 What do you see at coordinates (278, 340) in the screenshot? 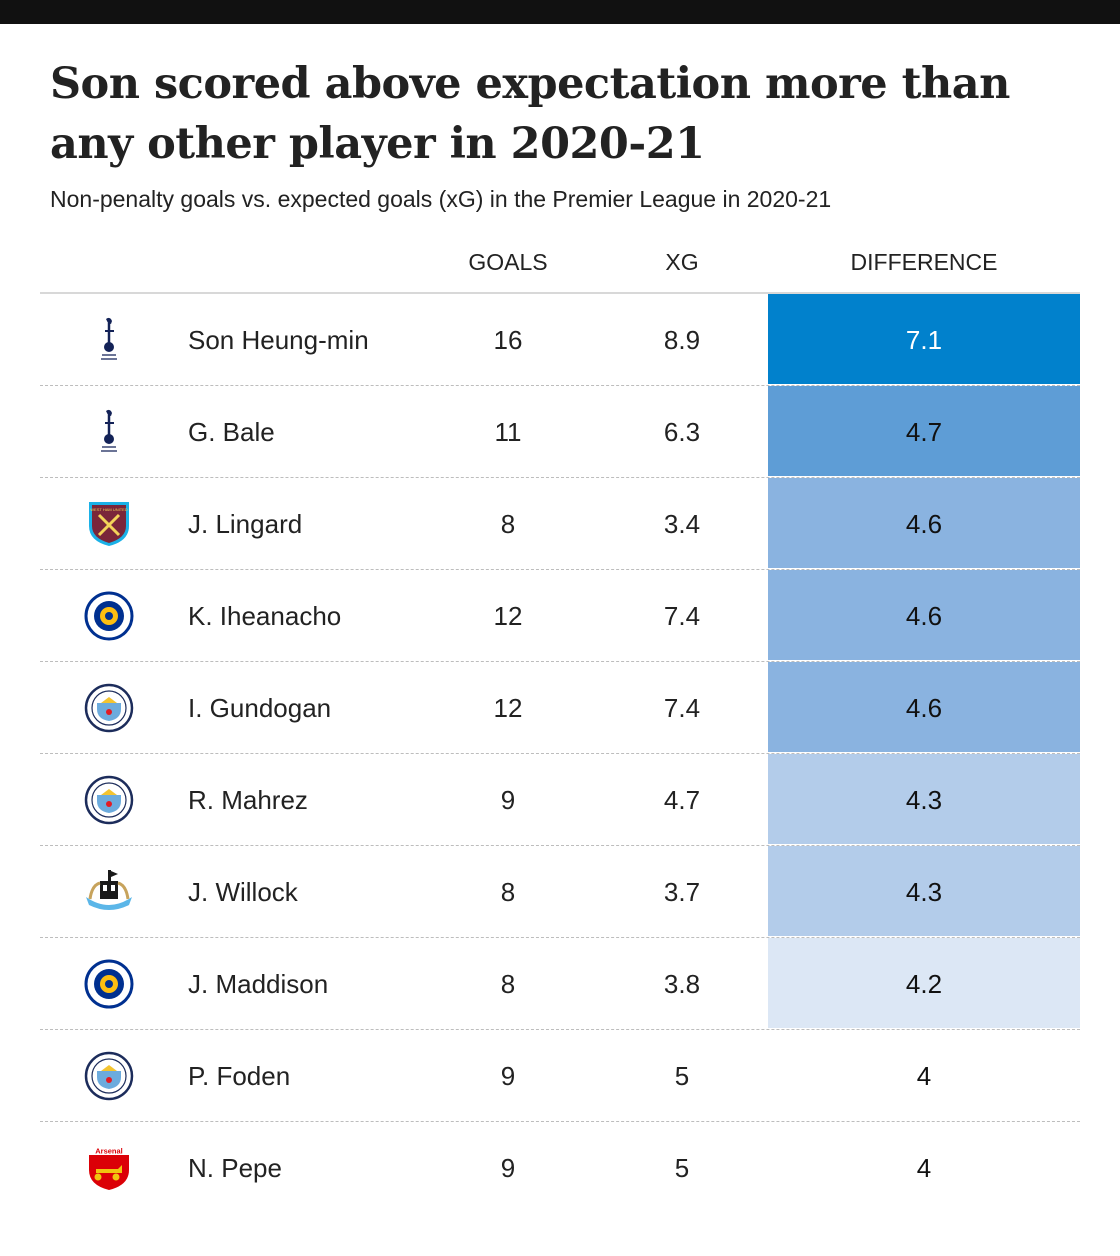
I see `player-name: Son Heung-min` at bounding box center [278, 340].